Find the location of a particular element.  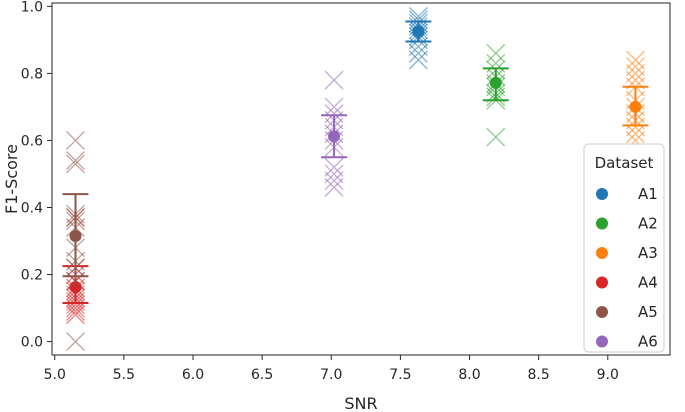

series-A6 is located at coordinates (334, 133).